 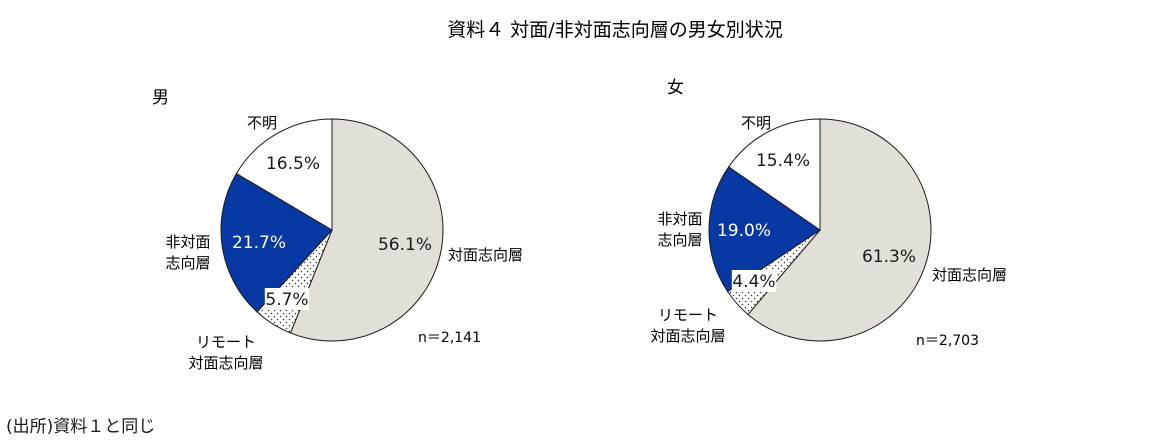 I want to click on slice-value-label: 5.7%, so click(x=286, y=300).